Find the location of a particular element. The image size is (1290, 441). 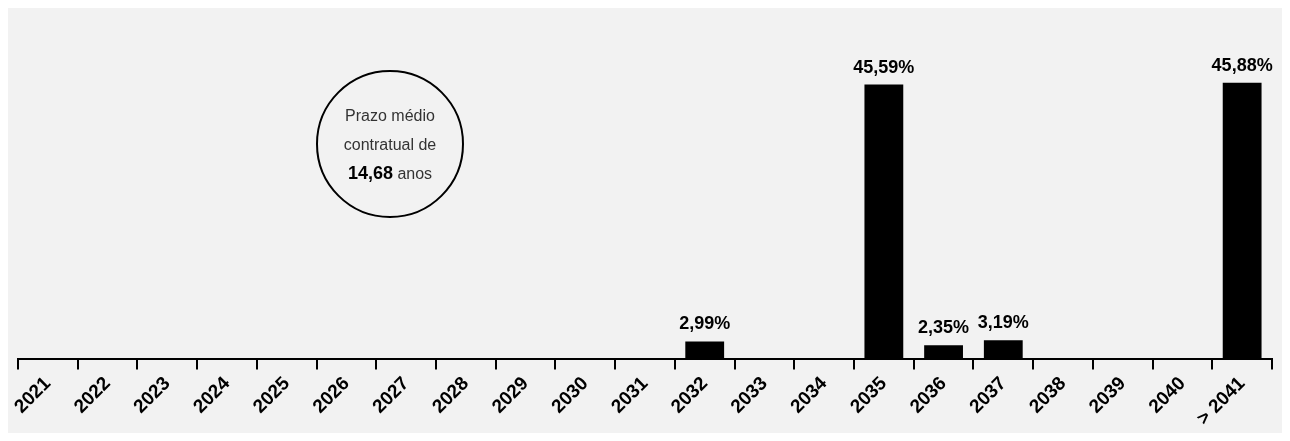

data-label: 2,35% is located at coordinates (944, 327).